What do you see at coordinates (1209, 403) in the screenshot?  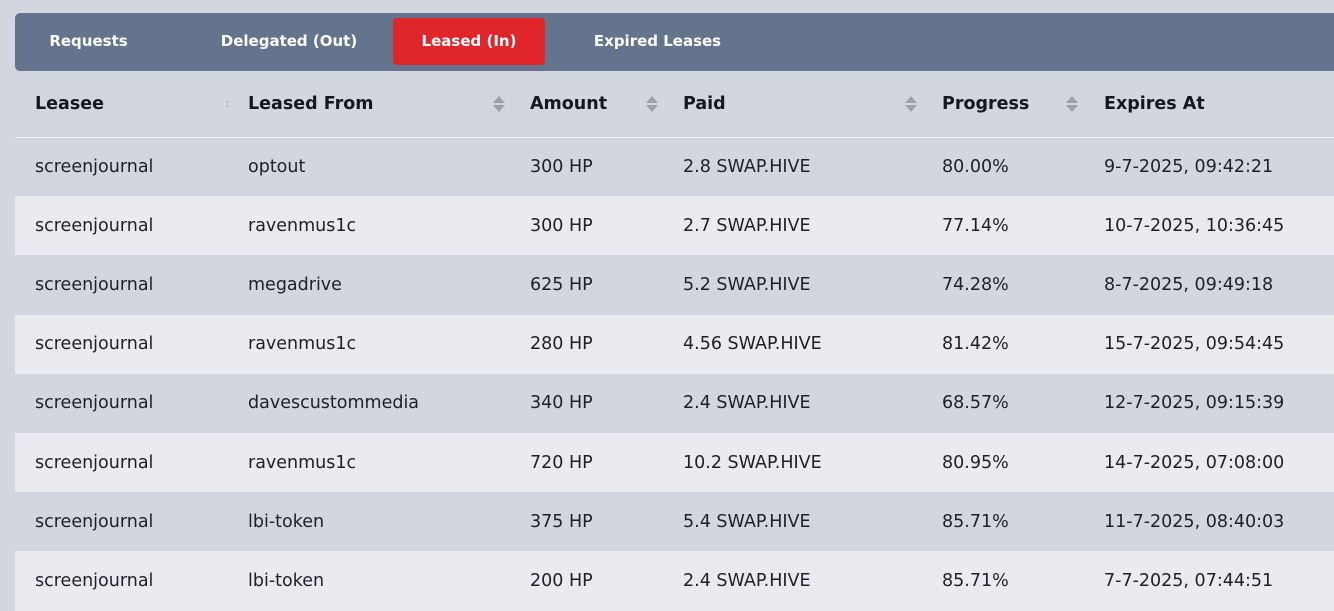 I see `cell-expires-at: 12-7-2025, 09:15:39` at bounding box center [1209, 403].